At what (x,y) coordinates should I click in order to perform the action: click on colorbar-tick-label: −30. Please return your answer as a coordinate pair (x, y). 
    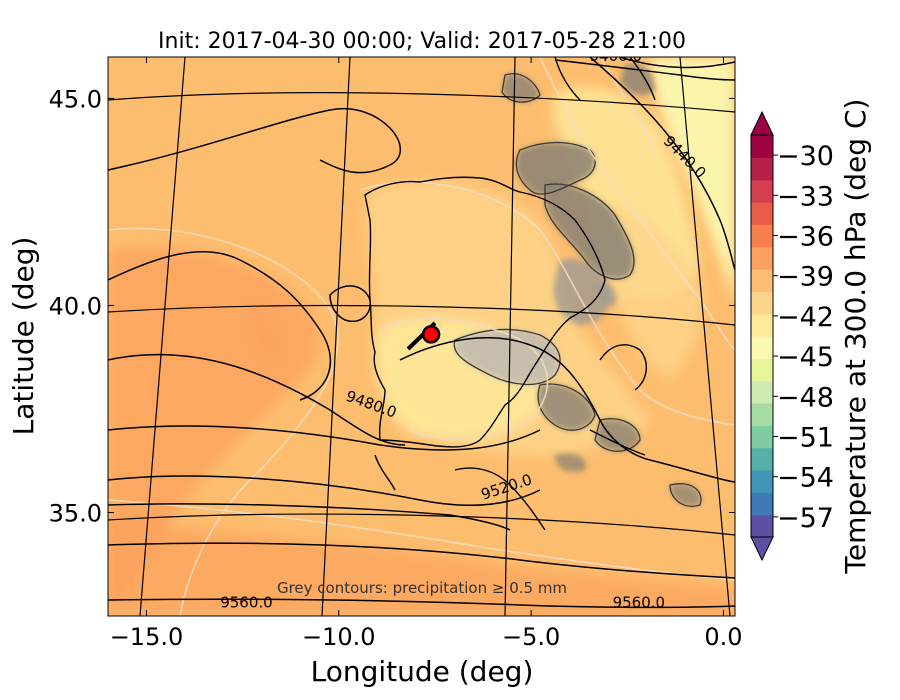
    Looking at the image, I should click on (805, 156).